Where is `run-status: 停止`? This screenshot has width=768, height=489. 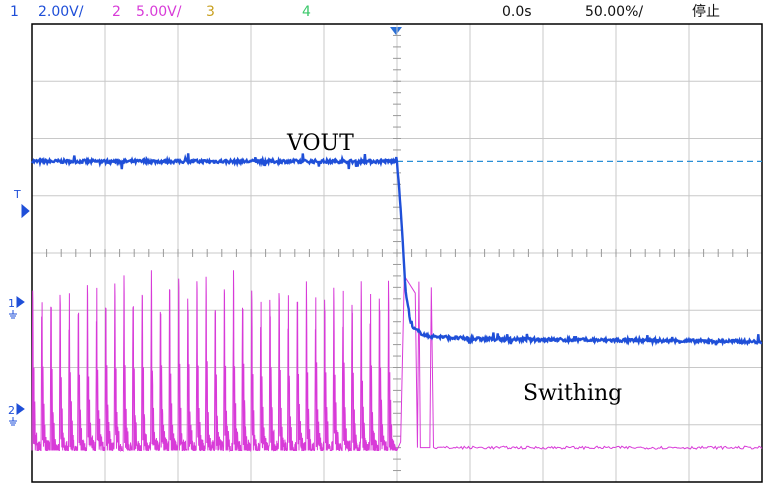 run-status: 停止 is located at coordinates (706, 12).